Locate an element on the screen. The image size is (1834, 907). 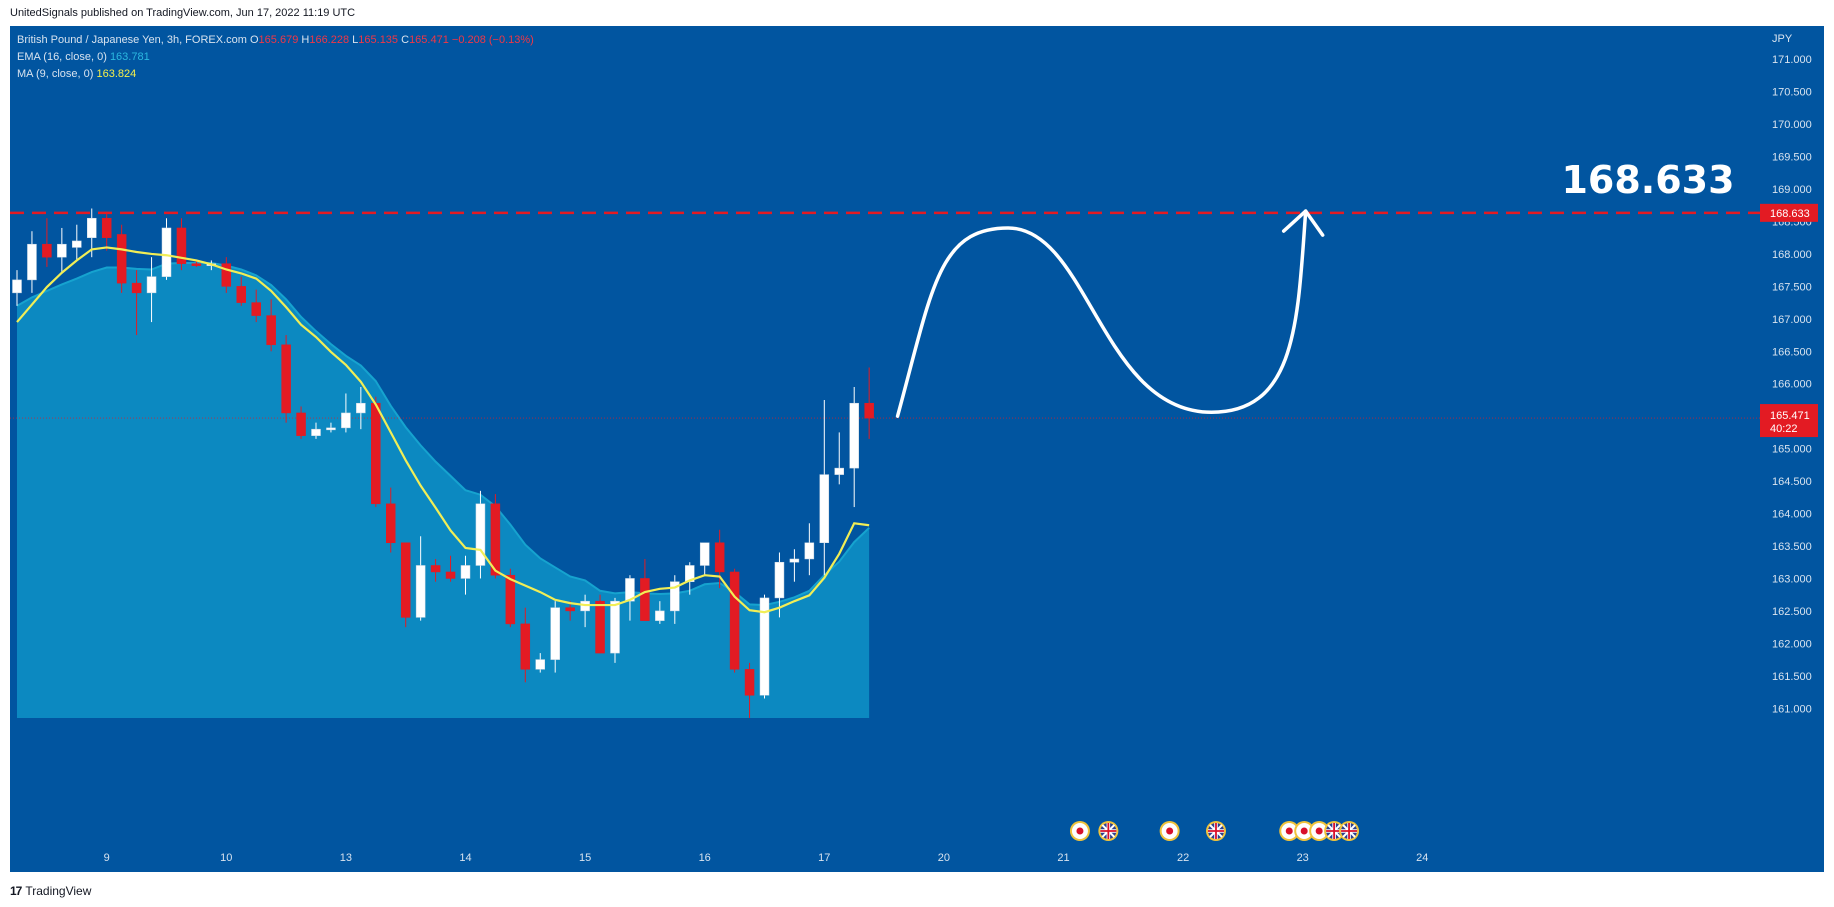
x-tick-label: 13 is located at coordinates (346, 858).